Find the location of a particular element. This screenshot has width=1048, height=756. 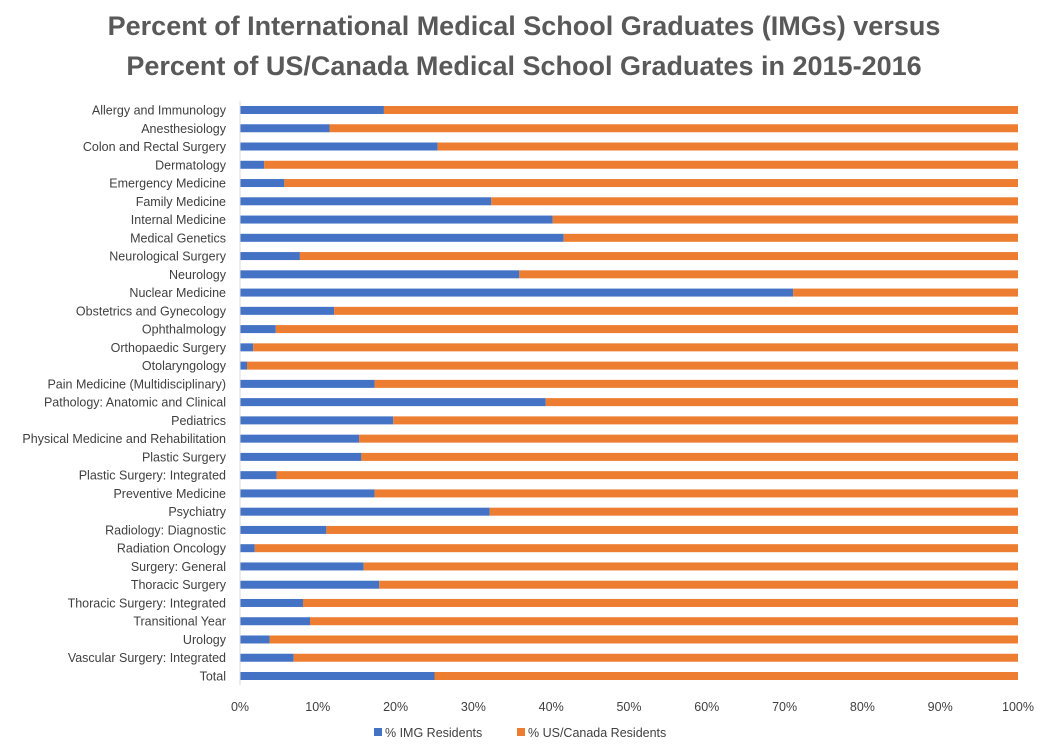

x-tick-label: 60% is located at coordinates (706, 707).